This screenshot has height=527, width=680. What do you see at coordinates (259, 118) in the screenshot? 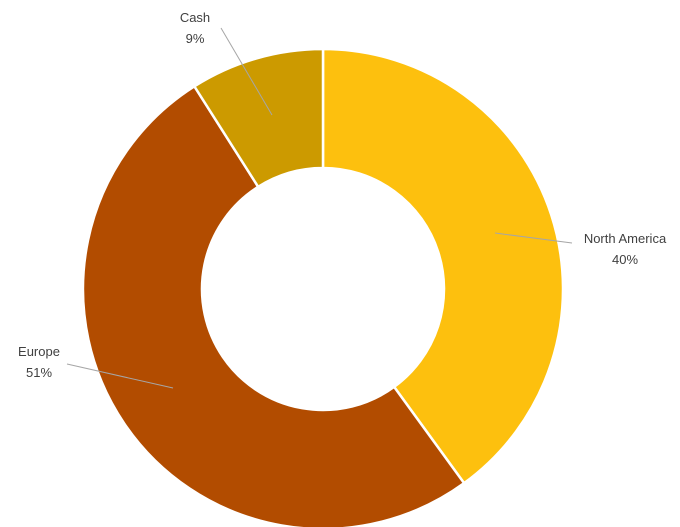
I see `slice-cash` at bounding box center [259, 118].